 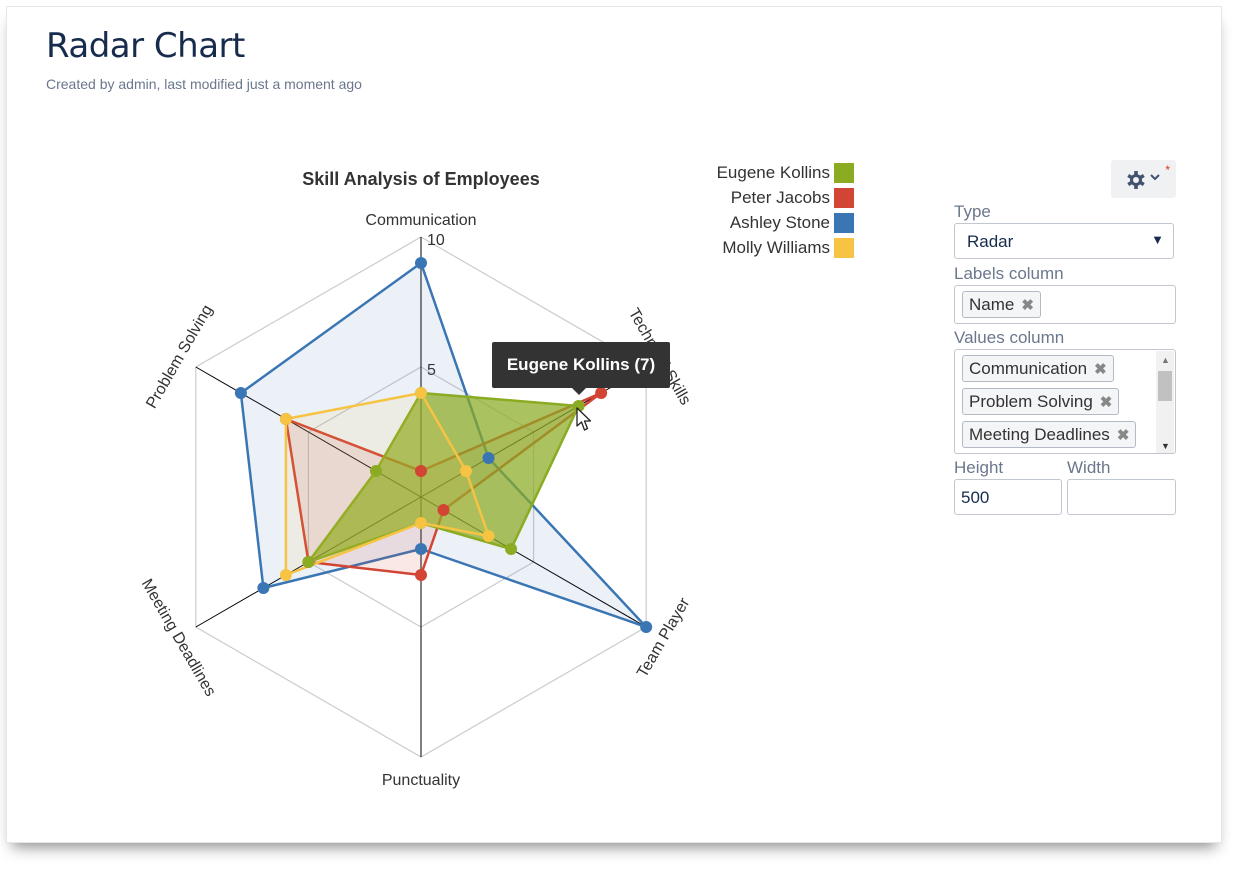 I want to click on tag-label: Name, so click(x=992, y=304).